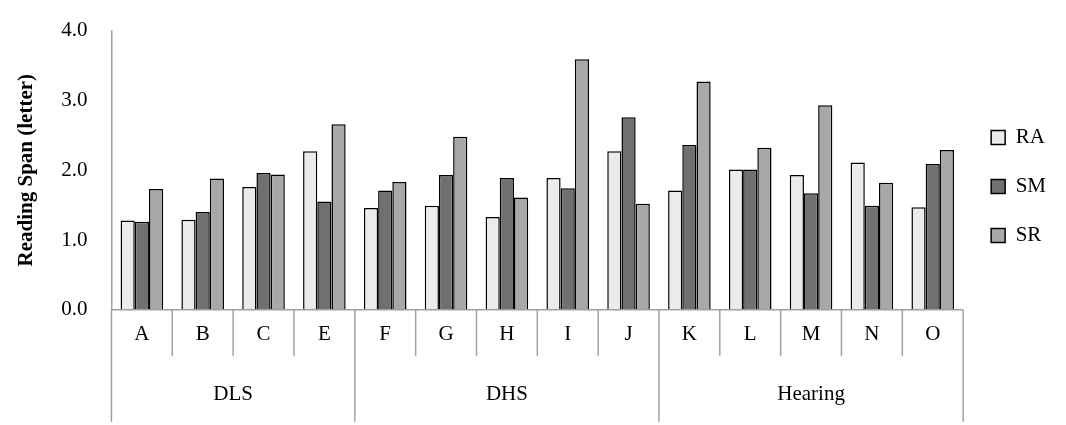 The width and height of the screenshot is (1066, 425). Describe the element at coordinates (507, 332) in the screenshot. I see `x-tick-label: H` at that location.